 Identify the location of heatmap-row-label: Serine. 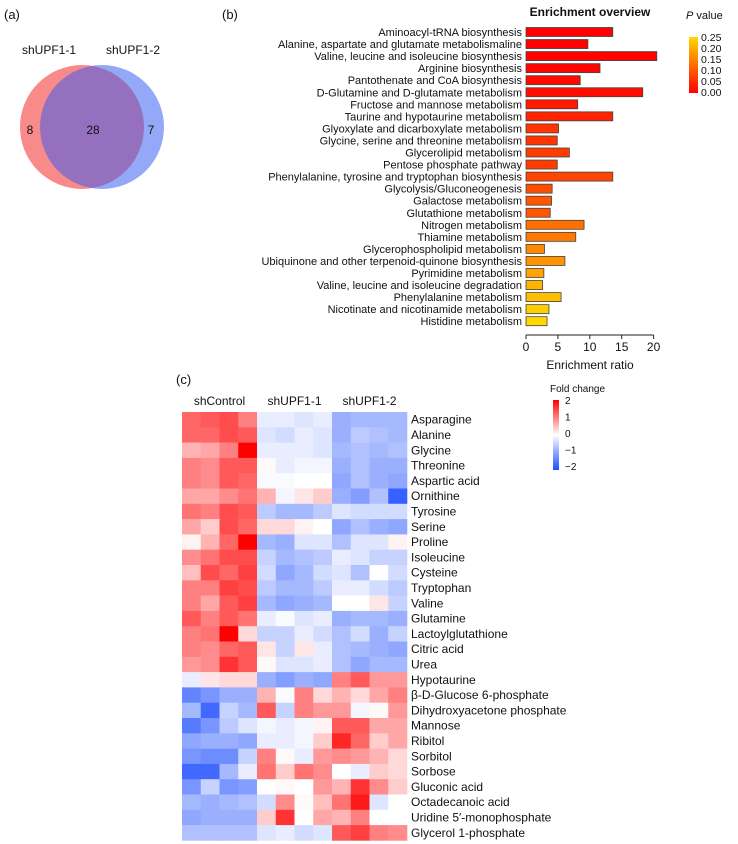
(428, 527).